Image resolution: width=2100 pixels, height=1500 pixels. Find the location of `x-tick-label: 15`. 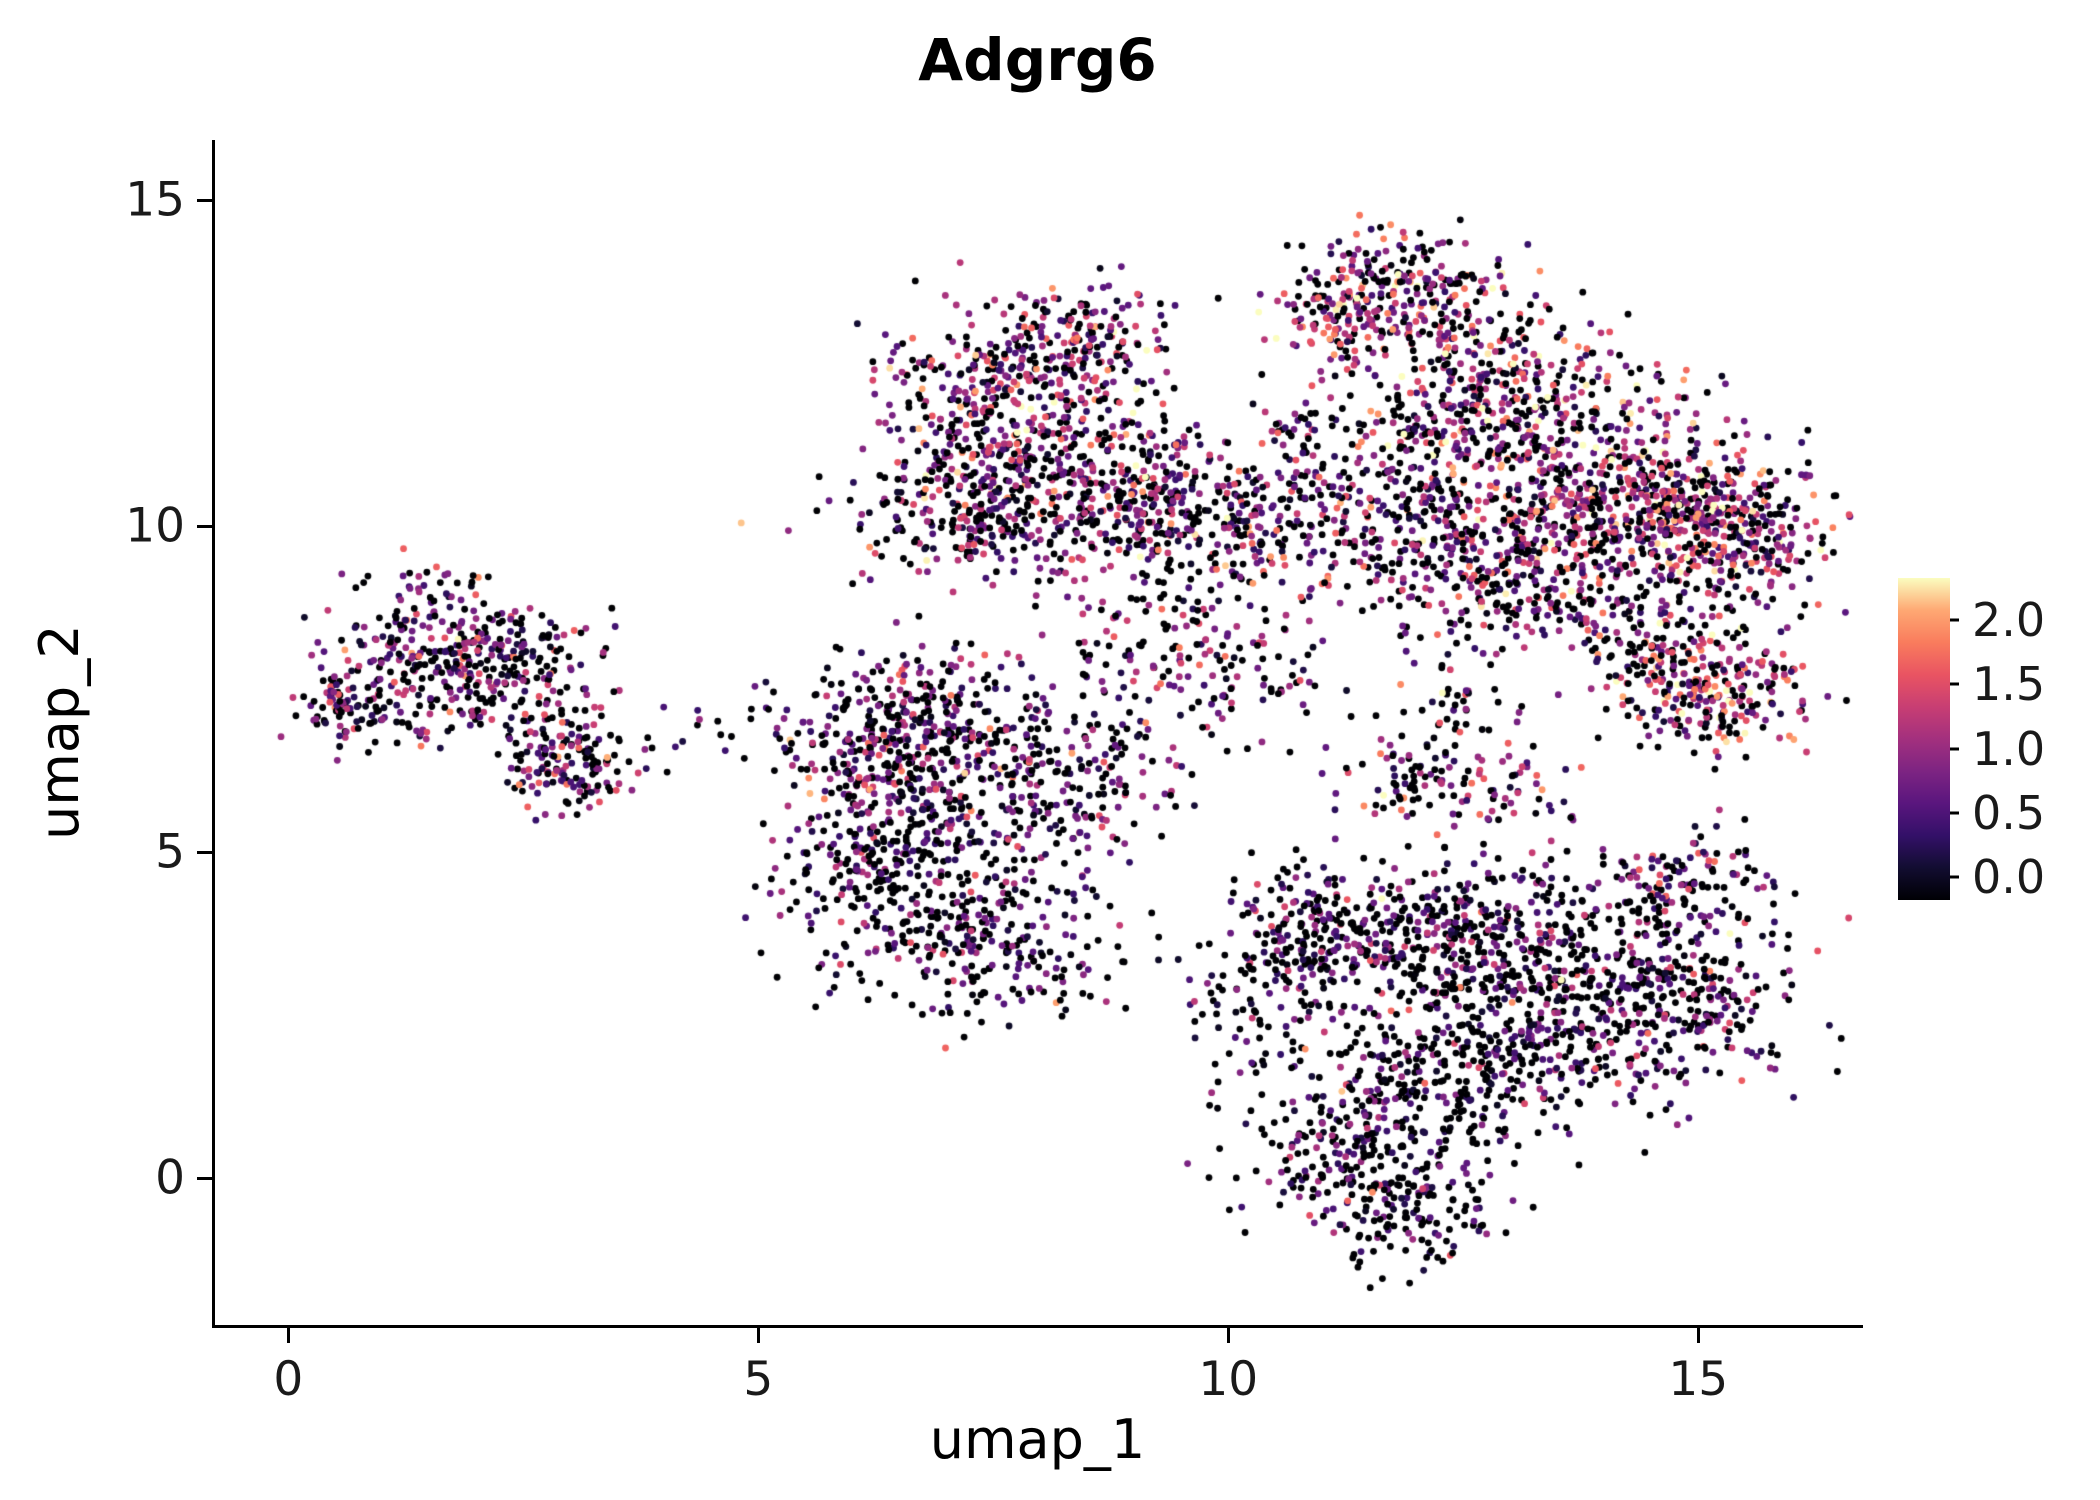

x-tick-label: 15 is located at coordinates (1698, 1379).